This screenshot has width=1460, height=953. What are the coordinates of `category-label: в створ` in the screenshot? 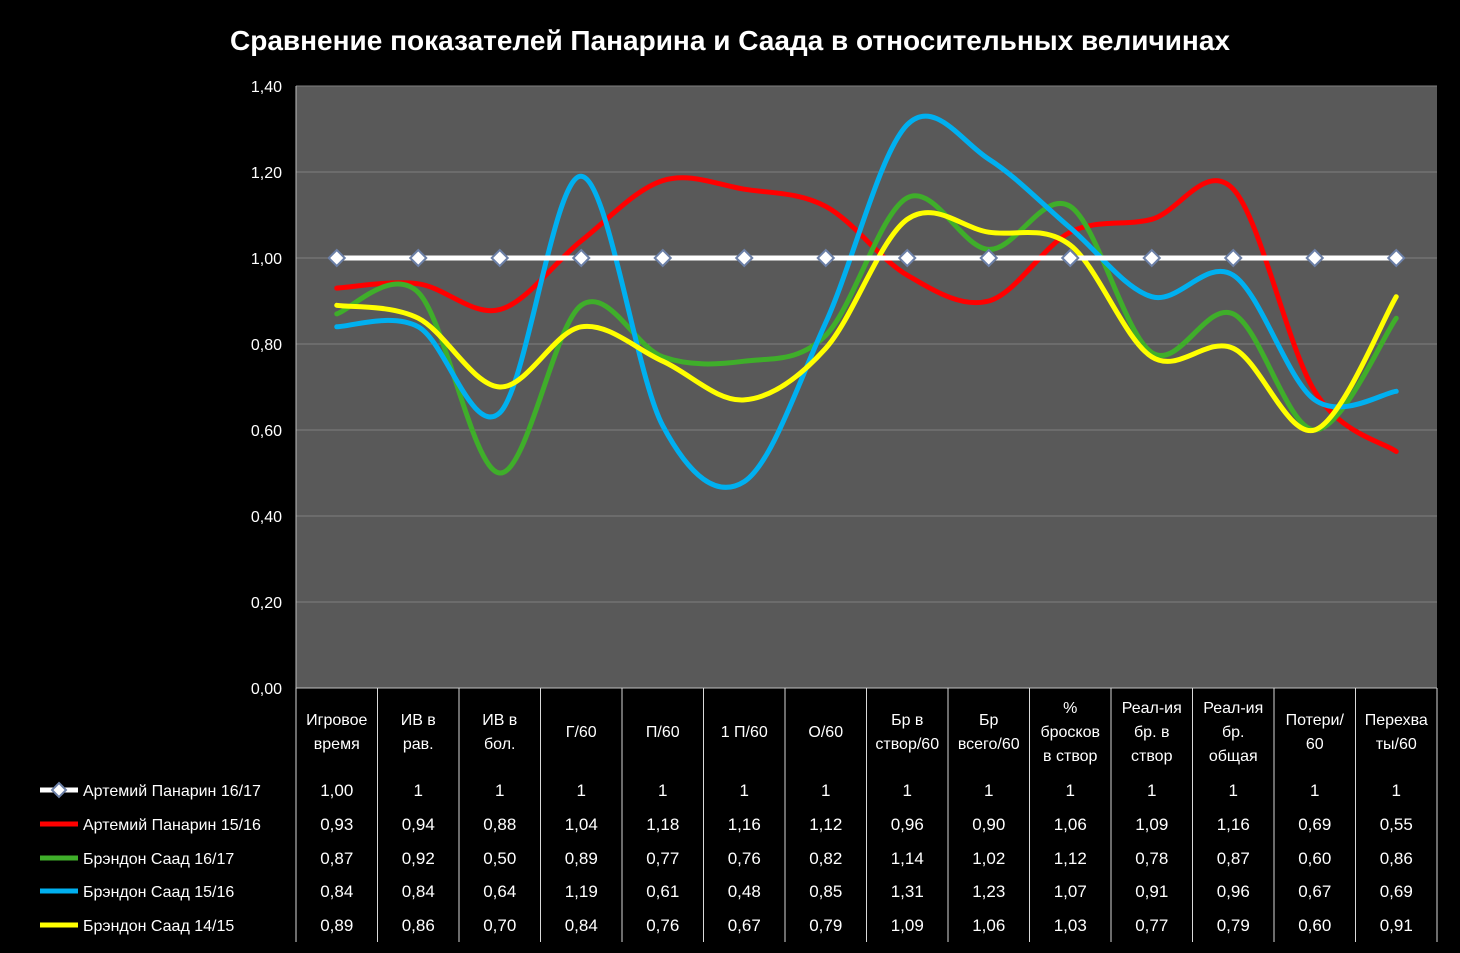 It's located at (1070, 756).